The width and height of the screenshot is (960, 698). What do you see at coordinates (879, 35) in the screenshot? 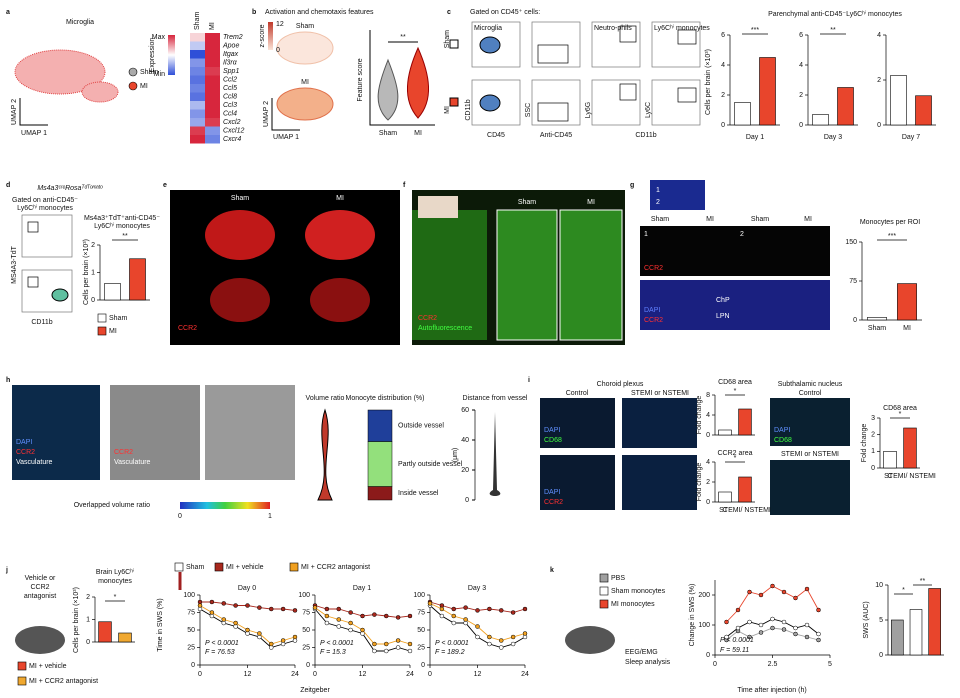
I see `y-tick-label: 4` at bounding box center [879, 35].